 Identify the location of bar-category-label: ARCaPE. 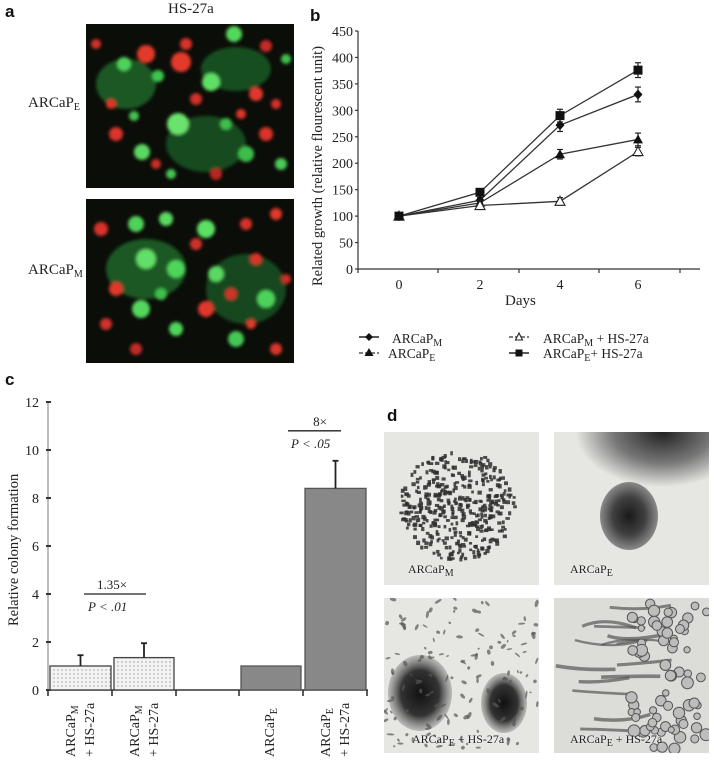
(271, 732).